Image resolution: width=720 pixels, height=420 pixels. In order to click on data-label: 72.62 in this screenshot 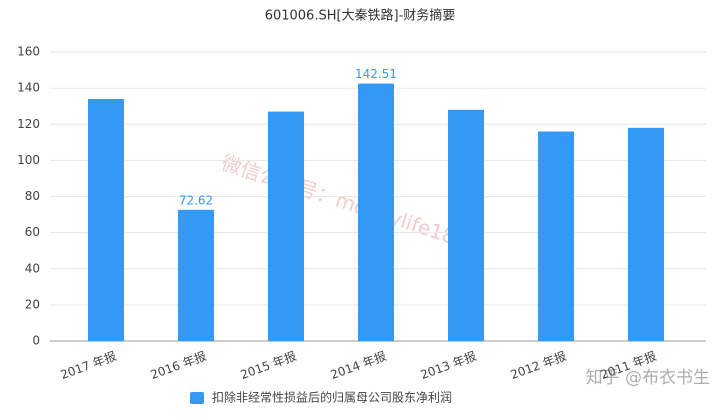, I will do `click(196, 200)`.